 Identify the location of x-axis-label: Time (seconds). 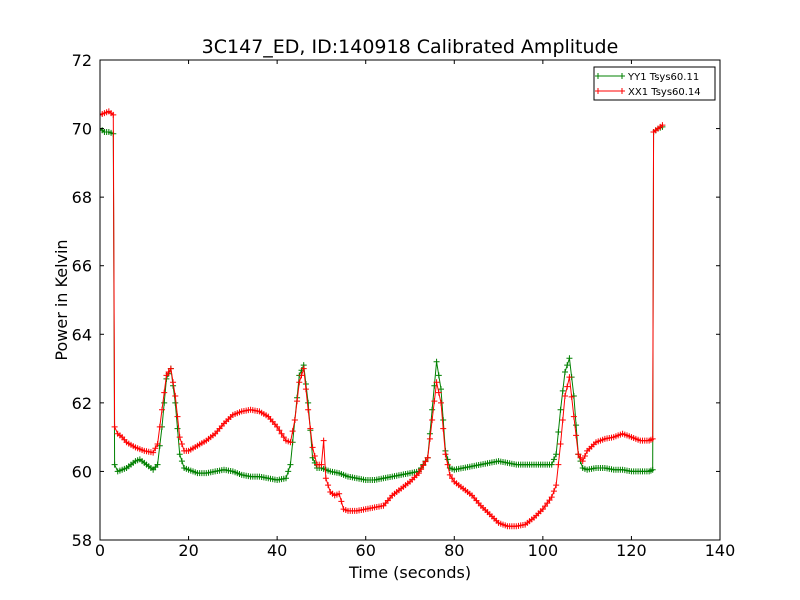
(409, 572).